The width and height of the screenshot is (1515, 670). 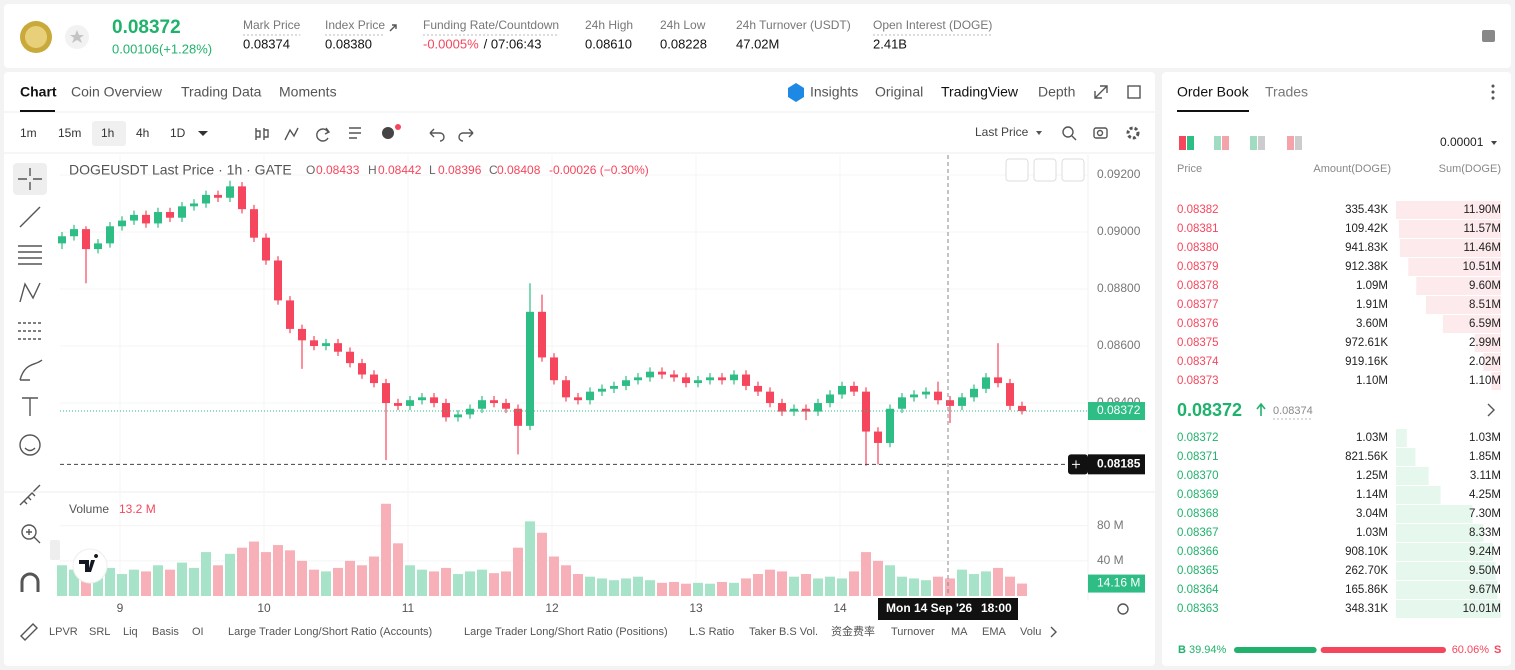 What do you see at coordinates (1209, 410) in the screenshot?
I see `mid-price: 0.08372` at bounding box center [1209, 410].